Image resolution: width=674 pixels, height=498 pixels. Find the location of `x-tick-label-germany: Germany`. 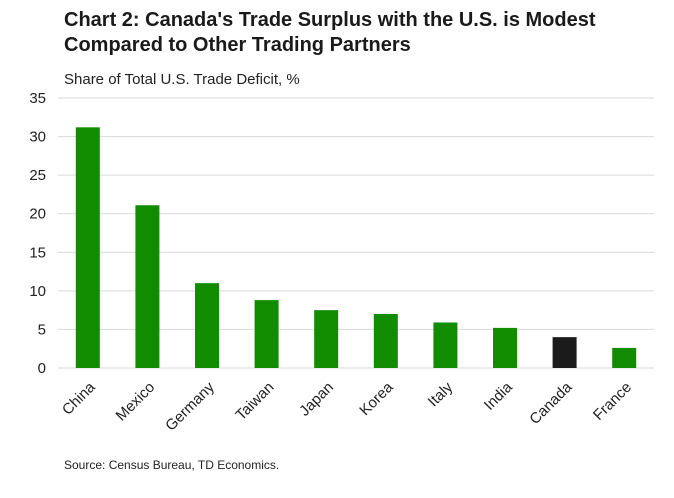

x-tick-label-germany: Germany is located at coordinates (190, 406).